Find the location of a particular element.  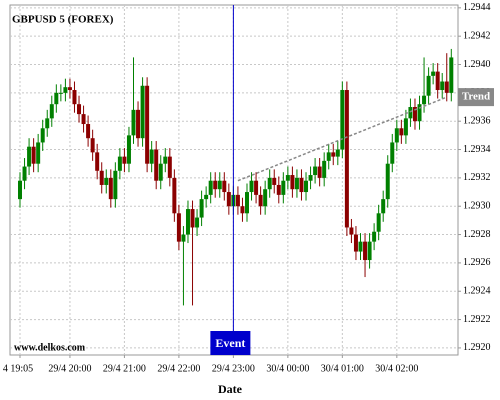

y-tick-label: 1.2936 is located at coordinates (477, 120).